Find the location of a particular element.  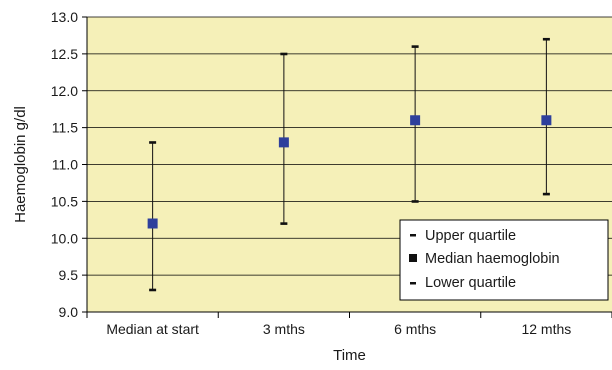

y-tick-label: 12.5 is located at coordinates (64, 54).